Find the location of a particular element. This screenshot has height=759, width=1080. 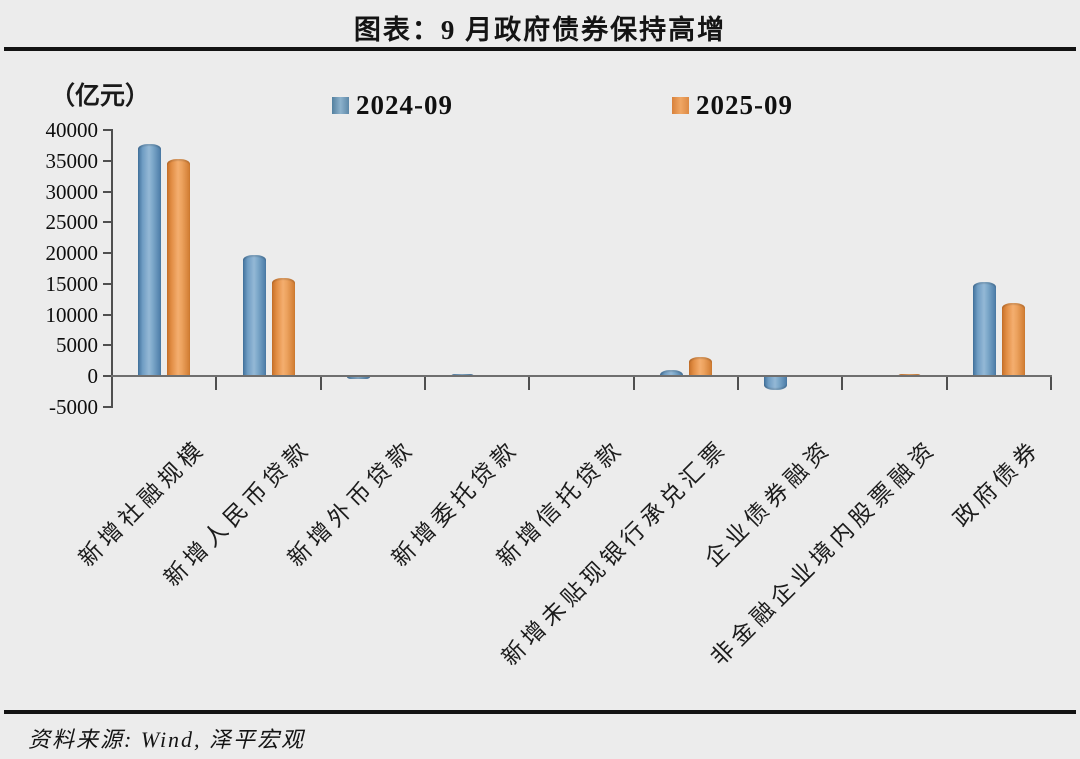

legend-item-2025-09: 2025-09 is located at coordinates (732, 105).